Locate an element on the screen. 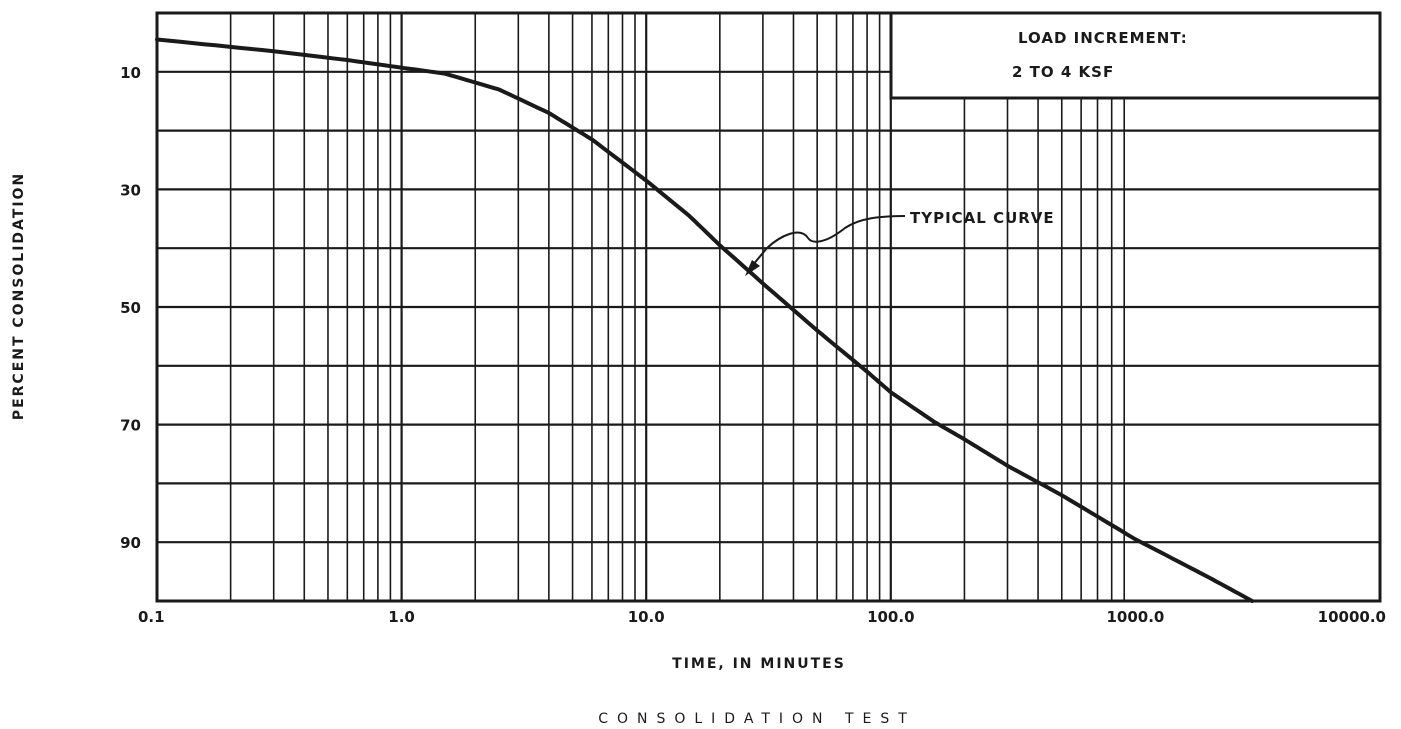  legend-line-2: 2 TO 4 KSF is located at coordinates (1063, 72).